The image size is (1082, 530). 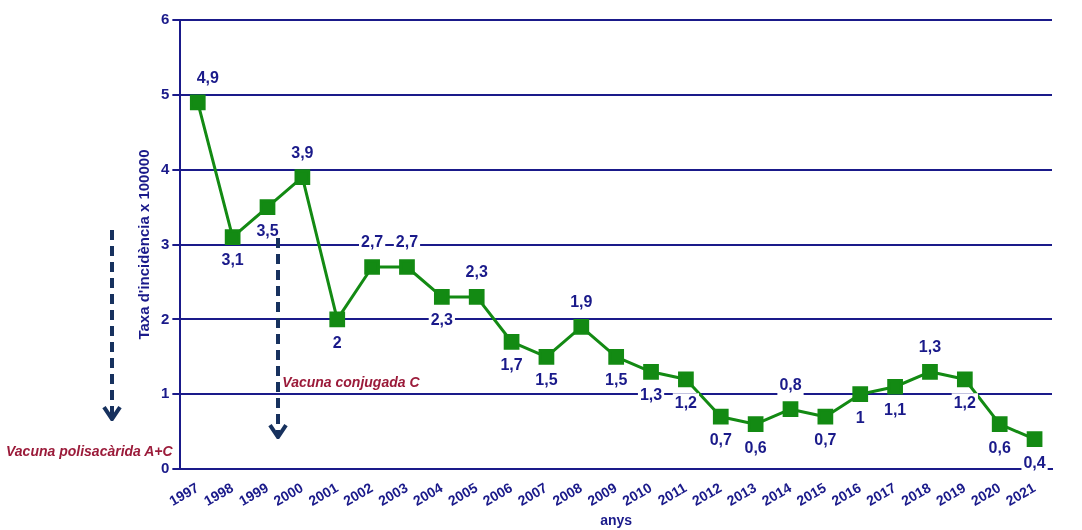 What do you see at coordinates (337, 342) in the screenshot?
I see `data-label: 2` at bounding box center [337, 342].